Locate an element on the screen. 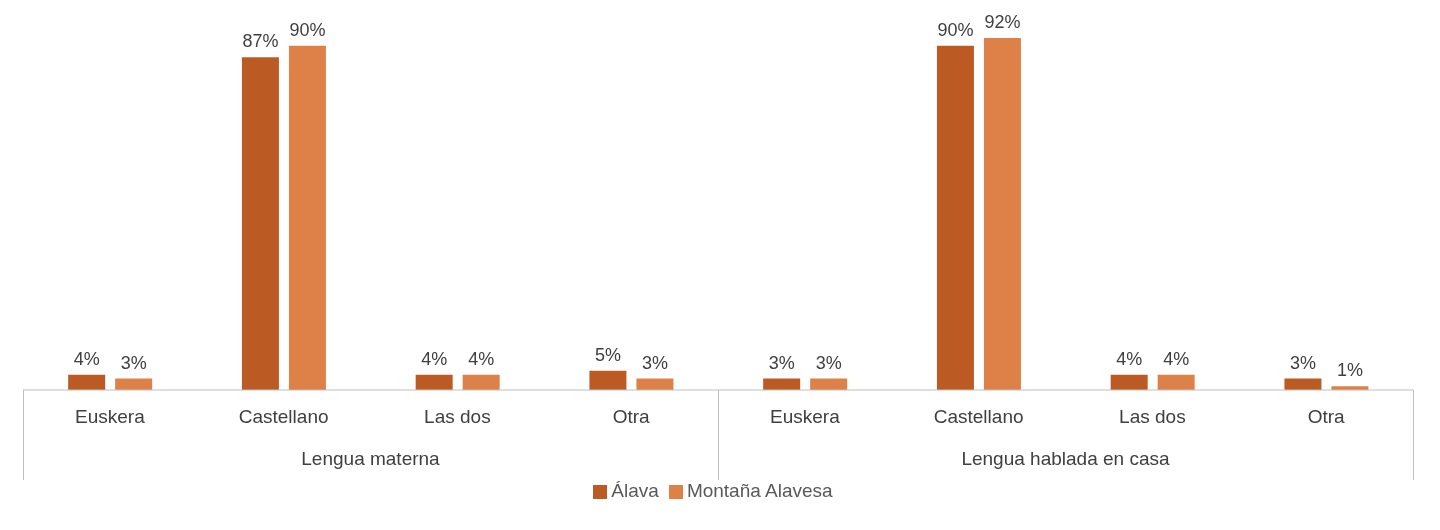 The height and width of the screenshot is (530, 1440). data-label: 87% is located at coordinates (260, 41).